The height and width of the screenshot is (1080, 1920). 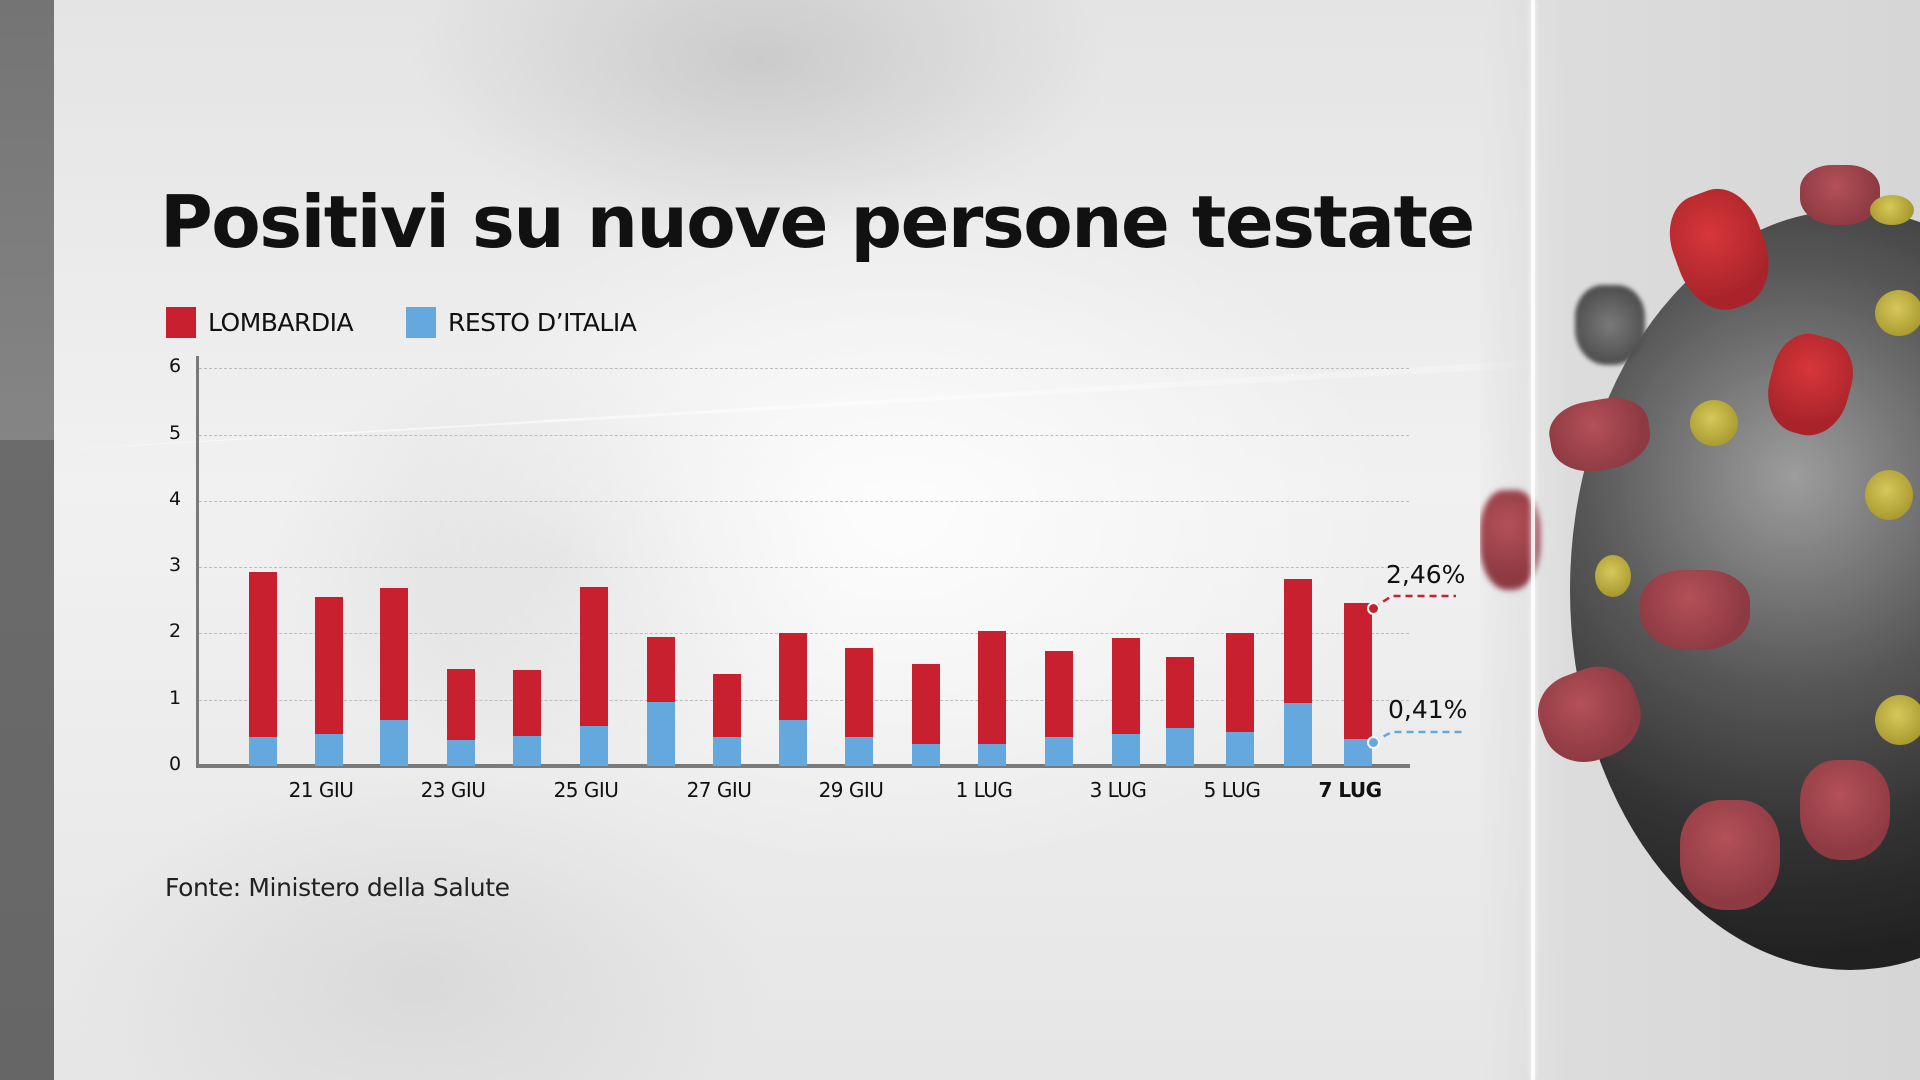 What do you see at coordinates (1232, 790) in the screenshot?
I see `x-tick-label: 5 LUG` at bounding box center [1232, 790].